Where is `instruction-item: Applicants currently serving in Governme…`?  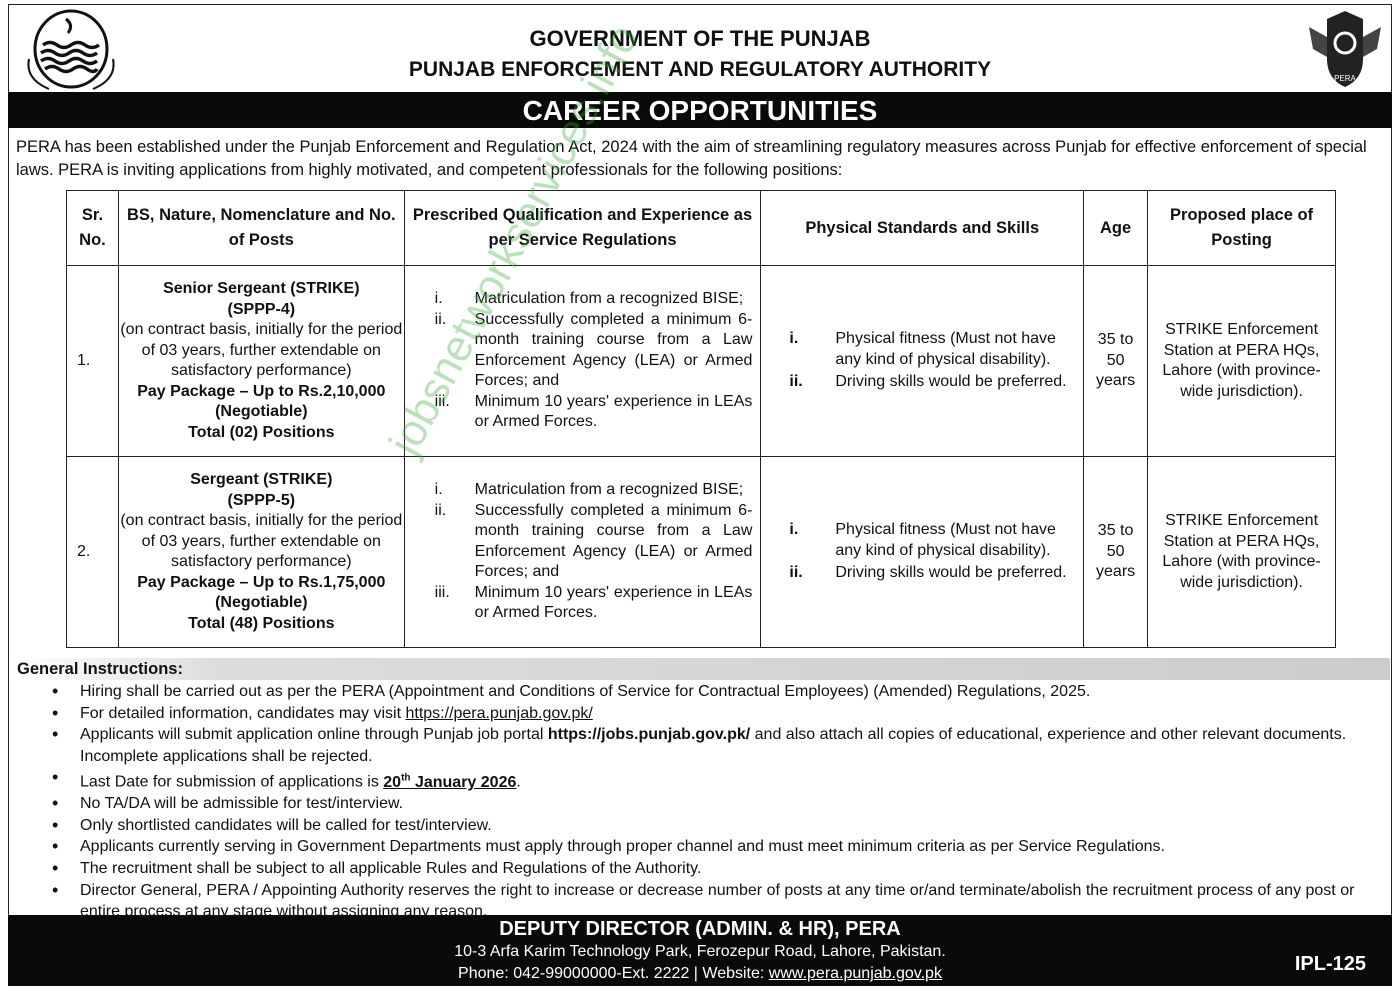
instruction-item: Applicants currently serving in Governme… is located at coordinates (721, 847).